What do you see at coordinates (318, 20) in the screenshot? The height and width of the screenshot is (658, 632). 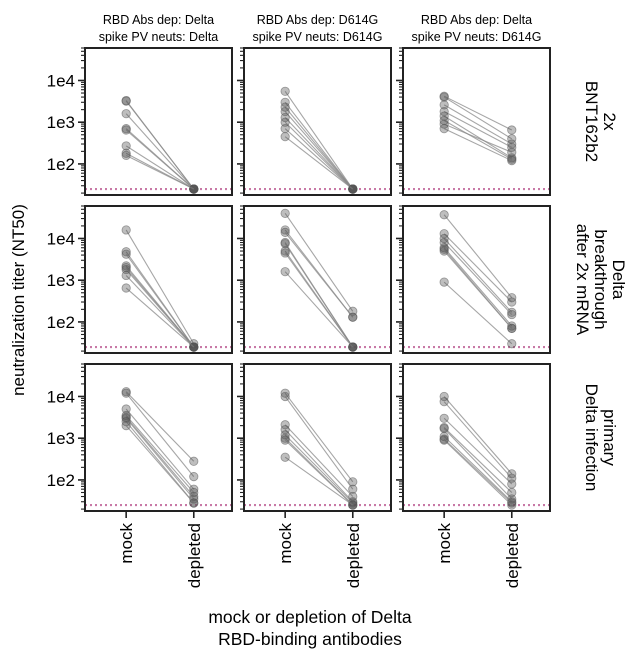 I see `column-title-2-line-1: RBD Abs dep: D614G` at bounding box center [318, 20].